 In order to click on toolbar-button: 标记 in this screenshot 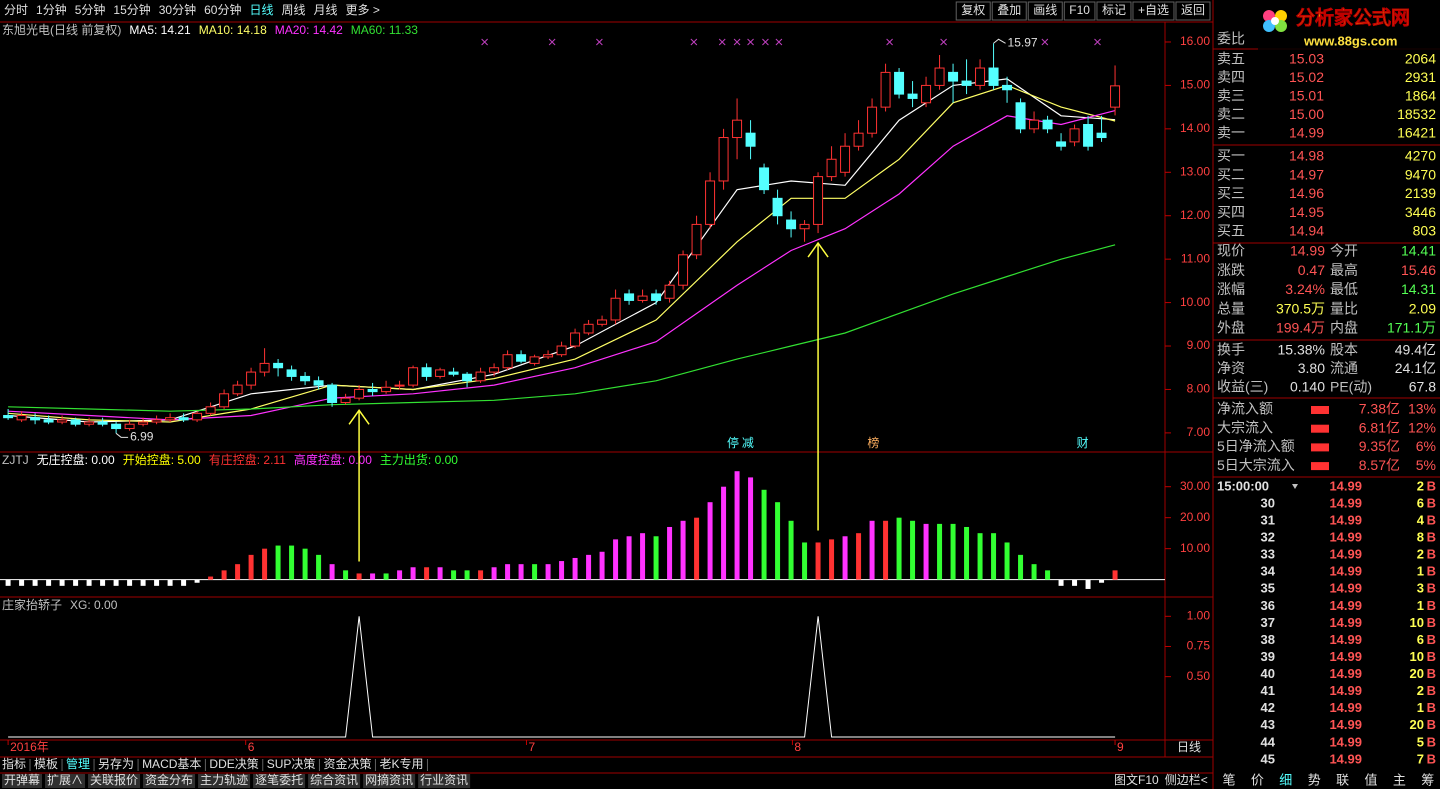, I will do `click(1114, 10)`.